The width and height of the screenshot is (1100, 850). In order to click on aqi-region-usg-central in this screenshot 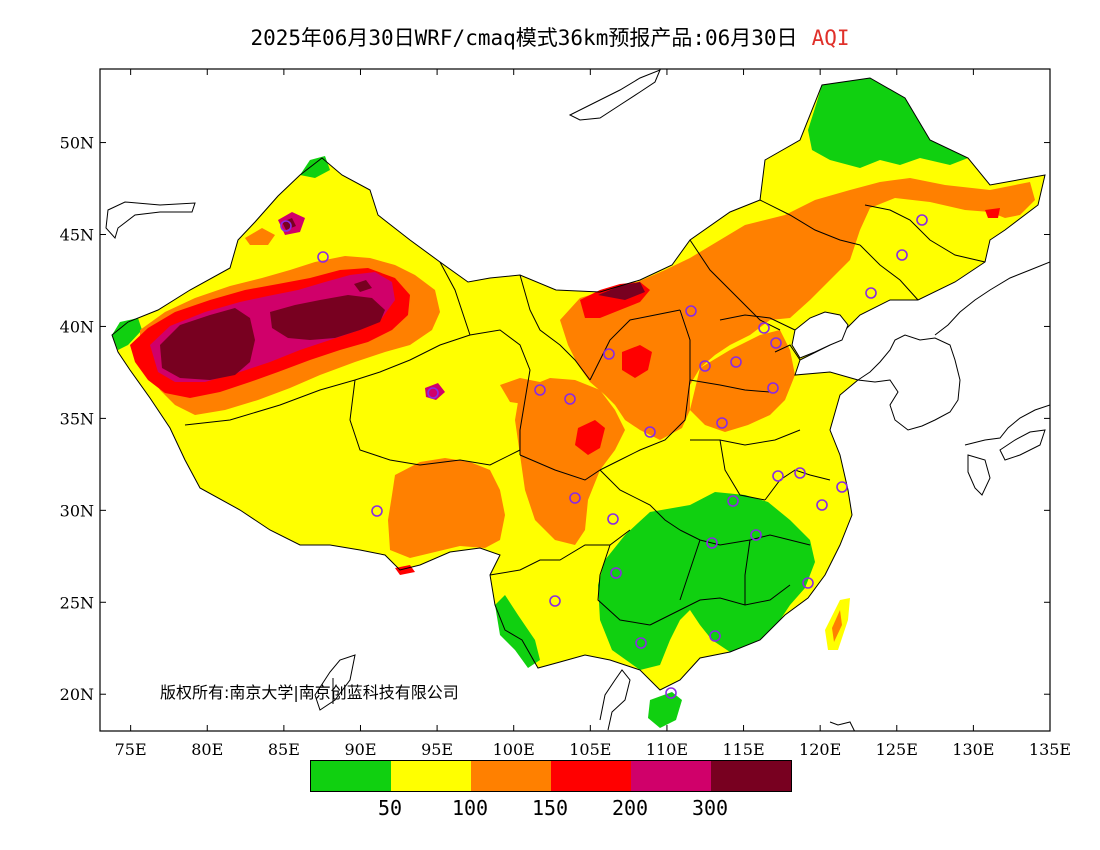, I will do `click(742, 381)`.